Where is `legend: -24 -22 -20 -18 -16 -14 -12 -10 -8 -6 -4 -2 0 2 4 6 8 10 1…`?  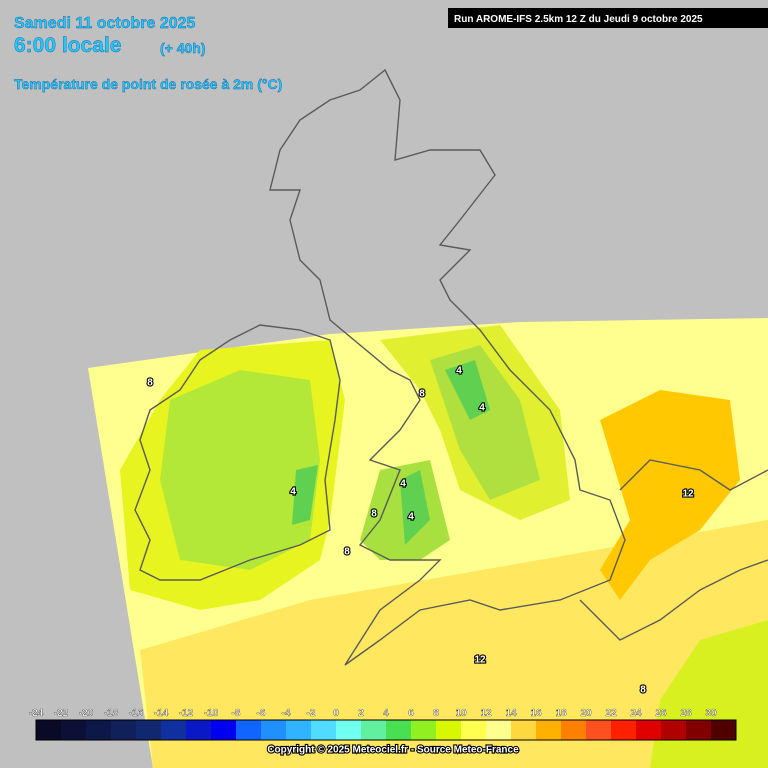
legend: -24 -22 -20 -18 -16 -14 -12 -10 -8 -6 -4 -2 0 2 4 6 8 10 1… is located at coordinates (383, 724).